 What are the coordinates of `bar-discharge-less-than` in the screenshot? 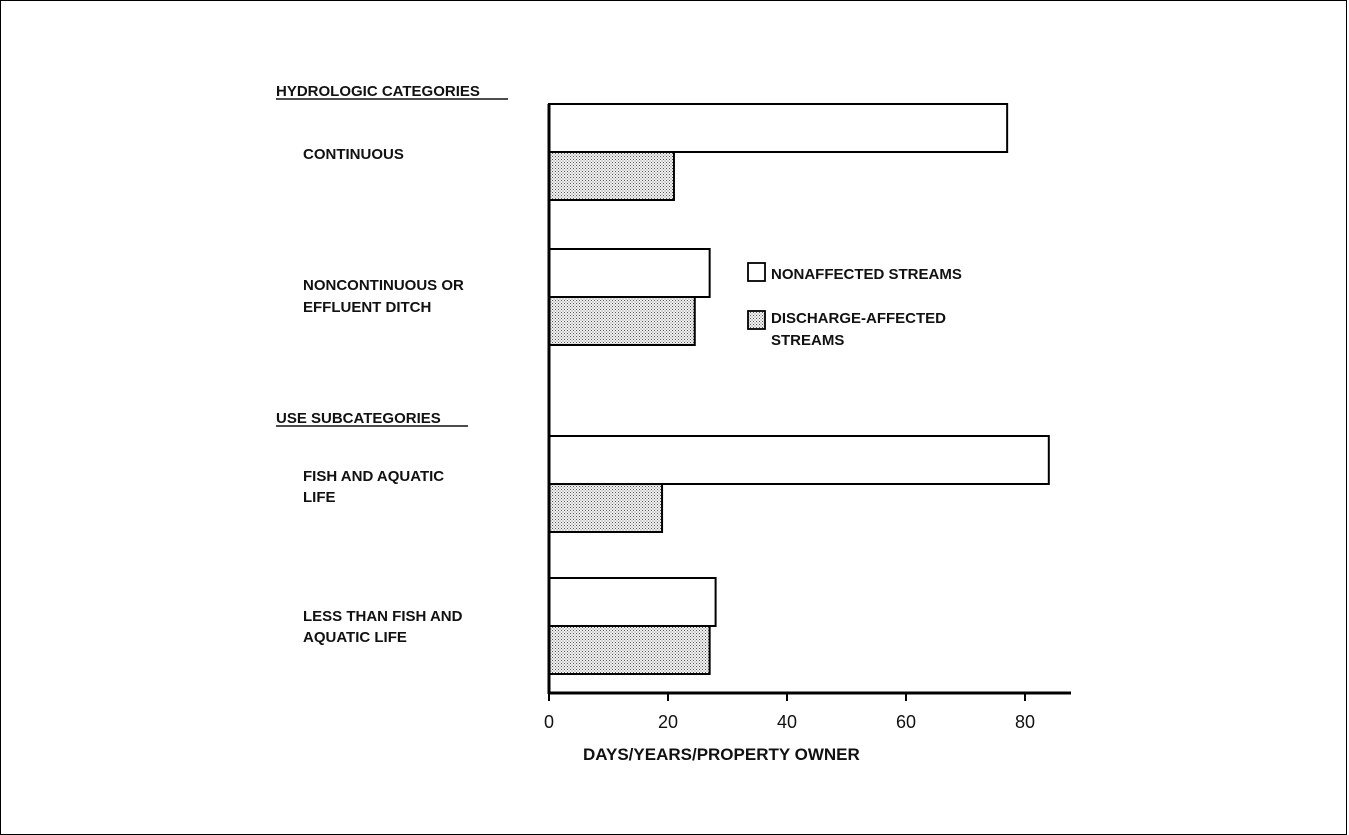 It's located at (629, 650).